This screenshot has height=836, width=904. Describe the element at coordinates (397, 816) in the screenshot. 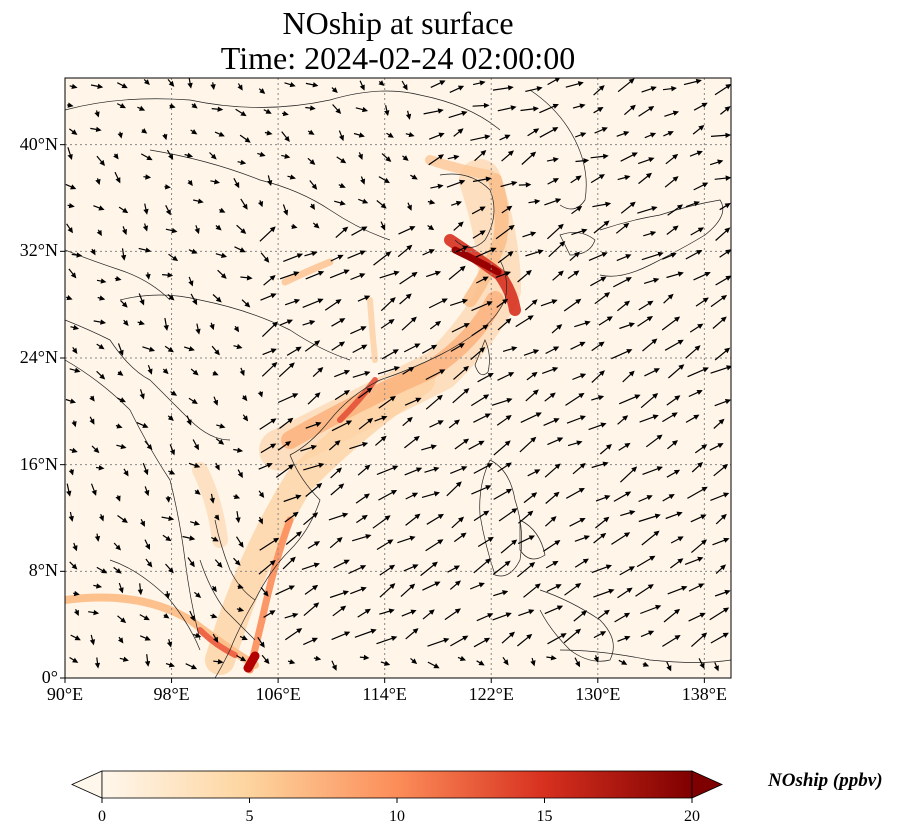

I see `colorbar-tick-label: 10` at that location.